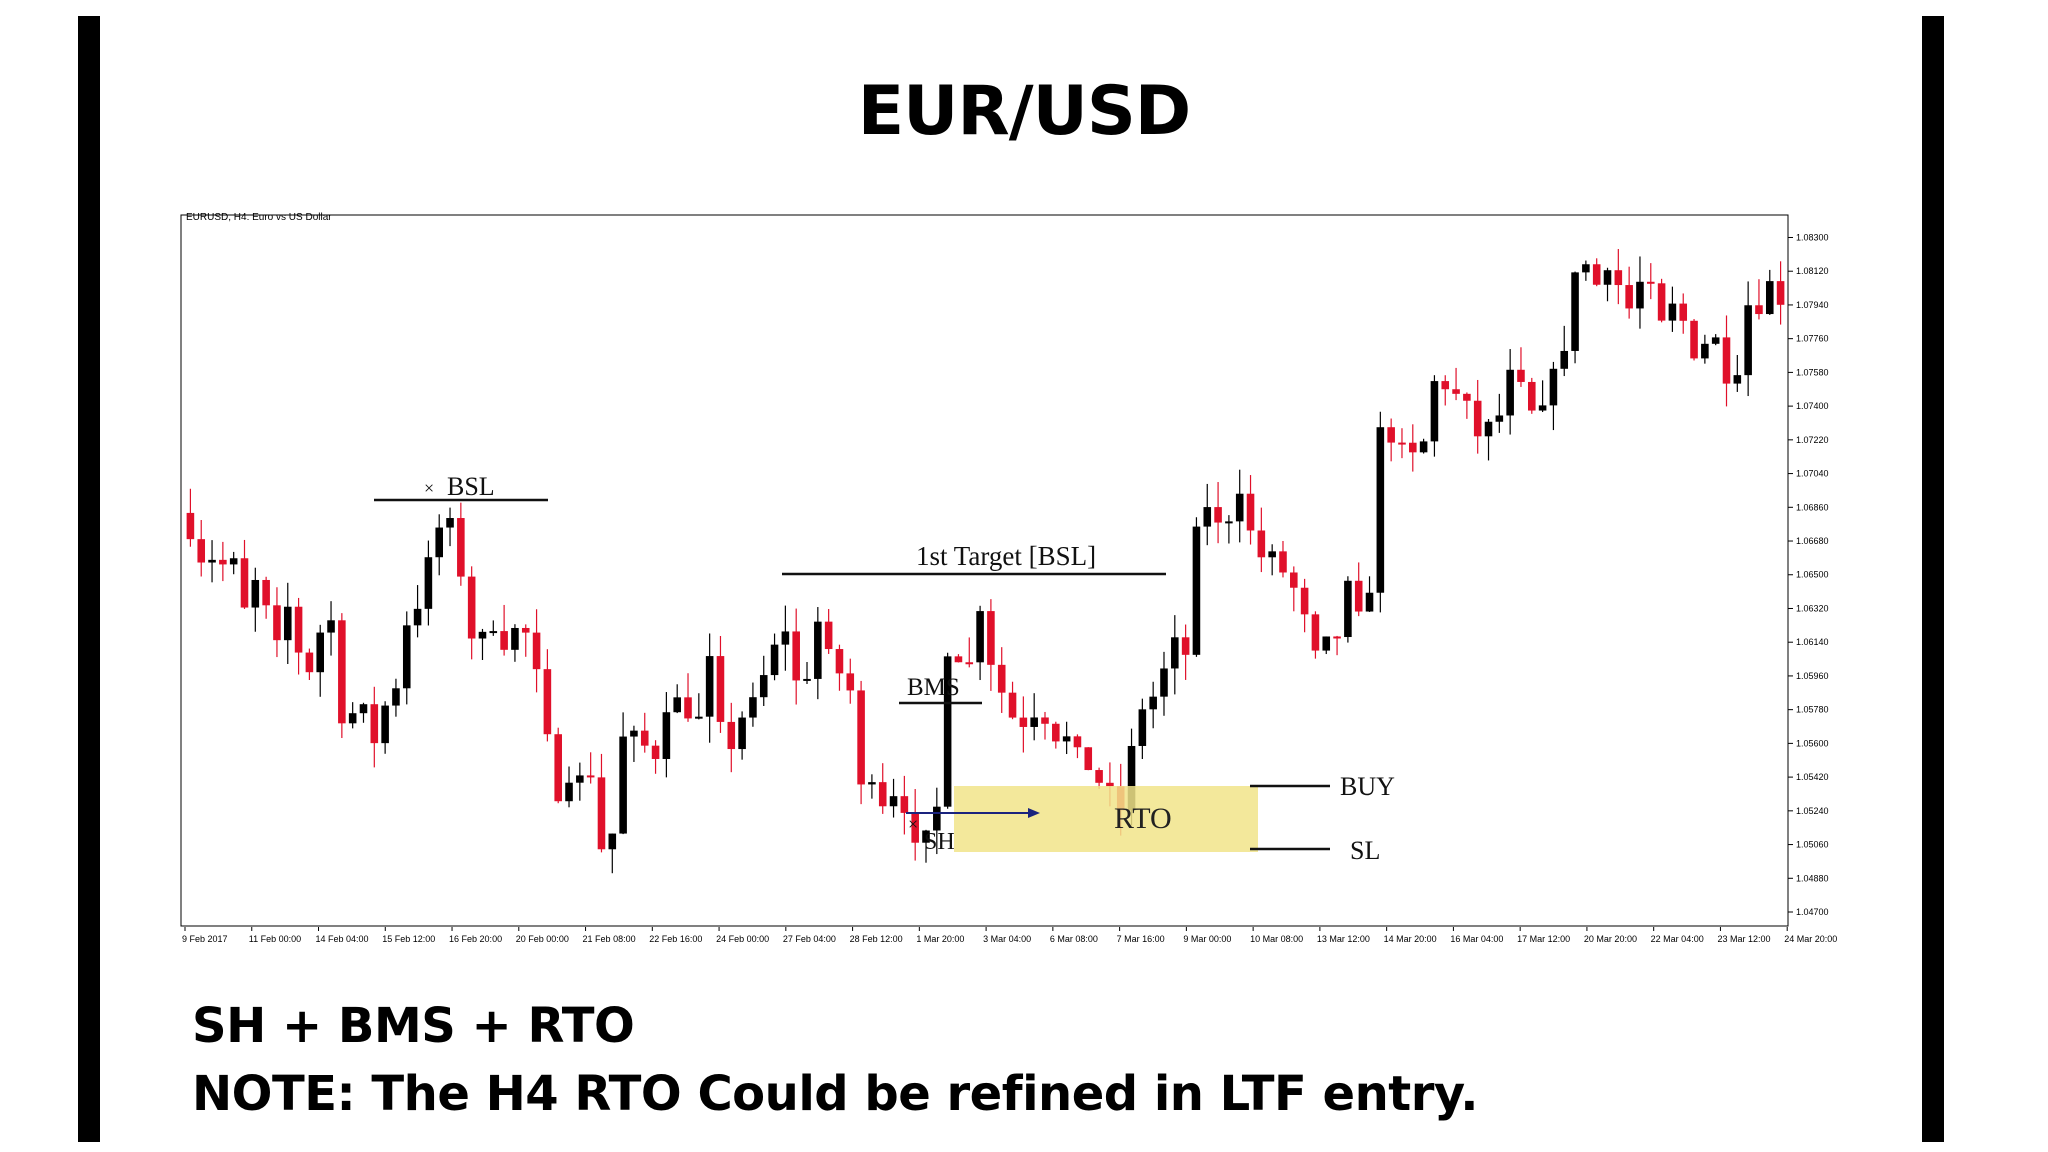  Describe the element at coordinates (259, 217) in the screenshot. I see `chart-symbol-label: EURUSD, H4: Euro vs US Dollar` at that location.